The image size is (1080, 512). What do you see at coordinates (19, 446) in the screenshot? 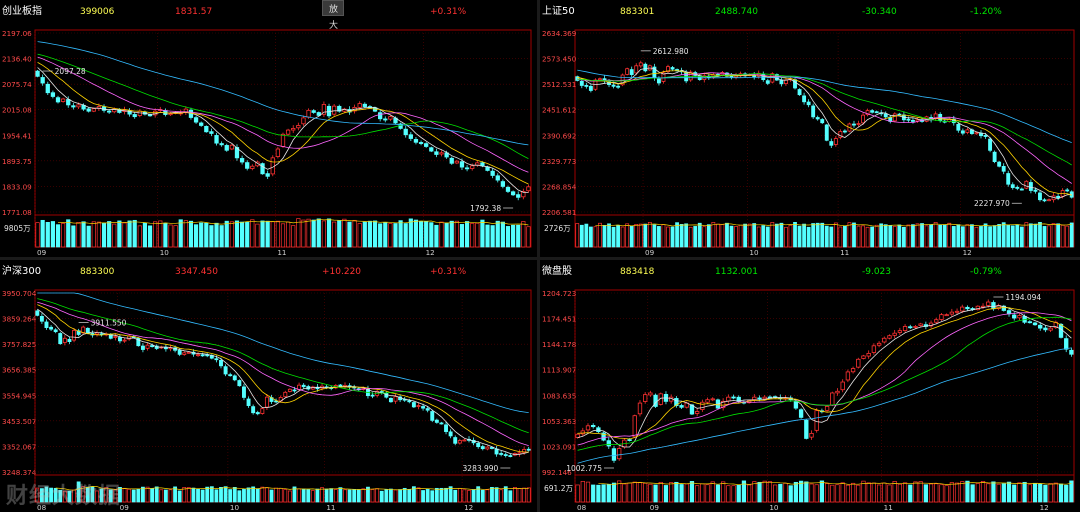
I see `y-tick-label: 3352.067` at bounding box center [19, 446].